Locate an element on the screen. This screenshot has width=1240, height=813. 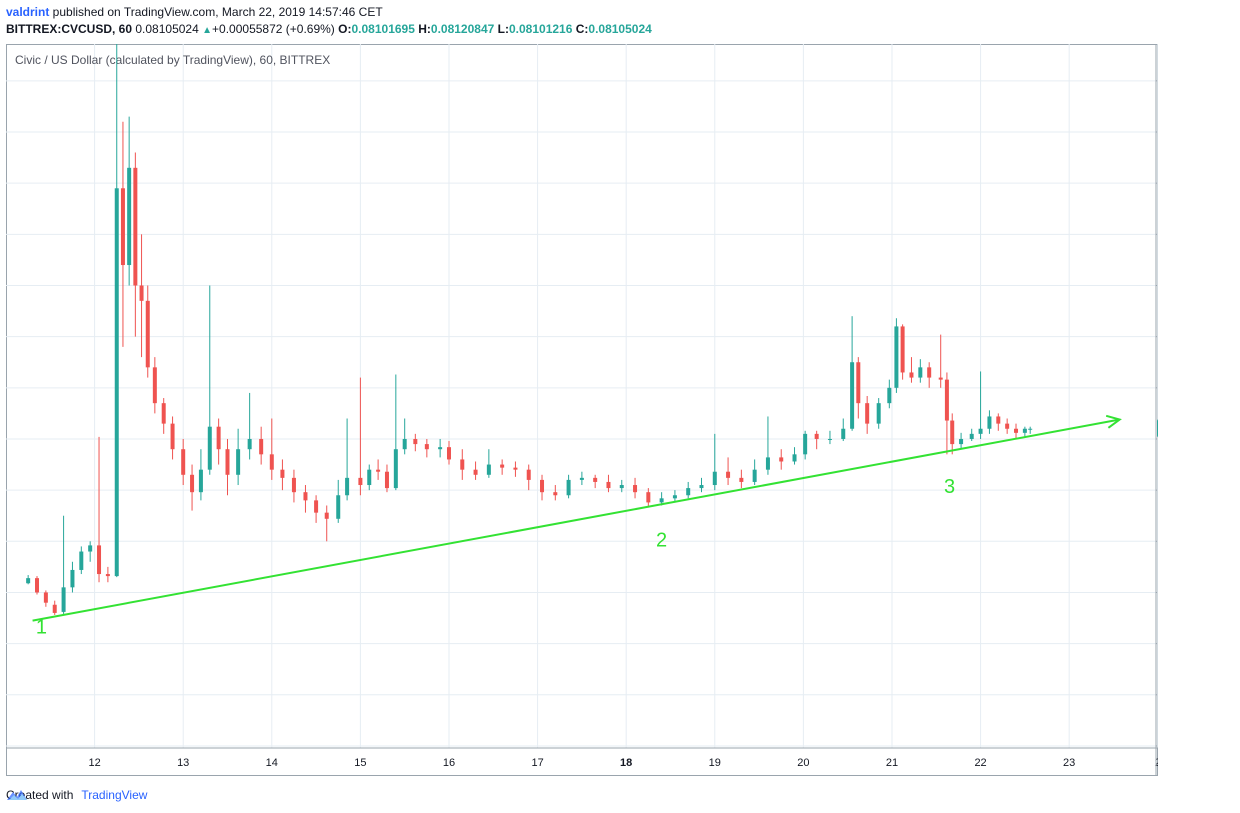
x-tick-label: 23 is located at coordinates (1069, 763).